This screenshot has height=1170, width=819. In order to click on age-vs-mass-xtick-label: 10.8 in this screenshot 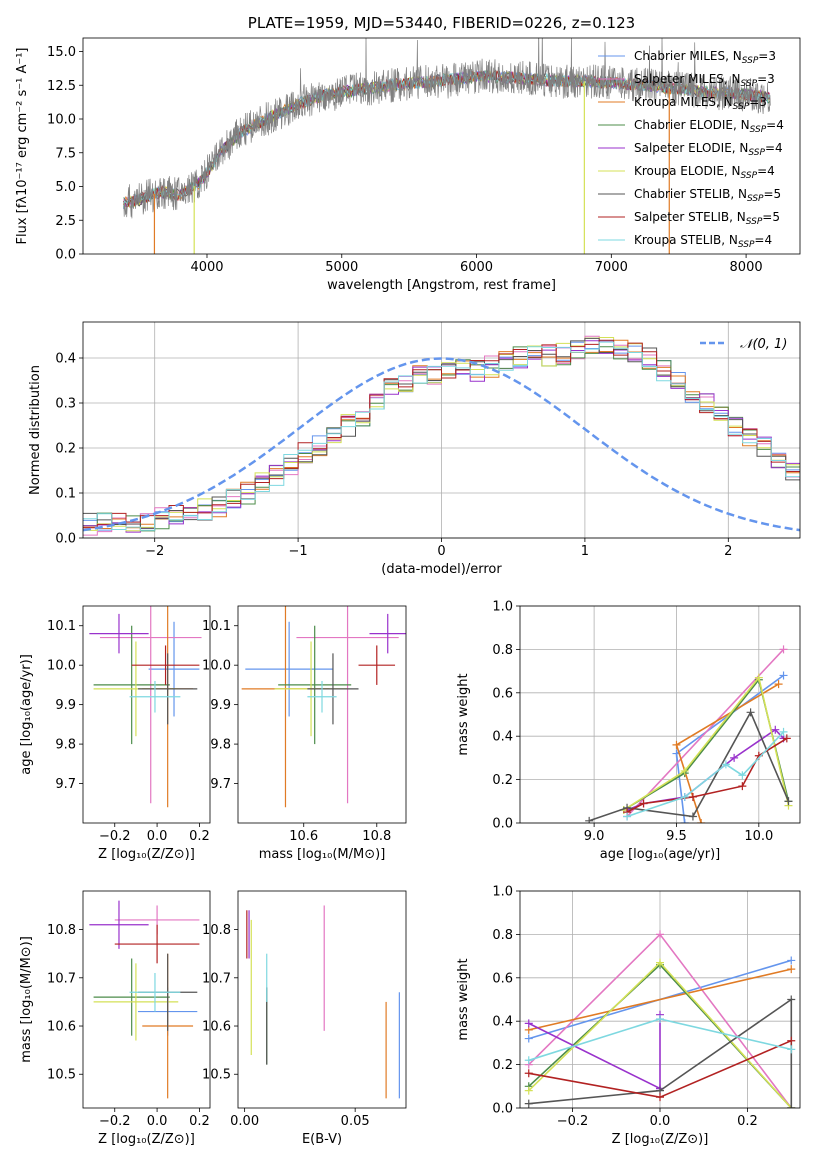, I will do `click(376, 836)`.